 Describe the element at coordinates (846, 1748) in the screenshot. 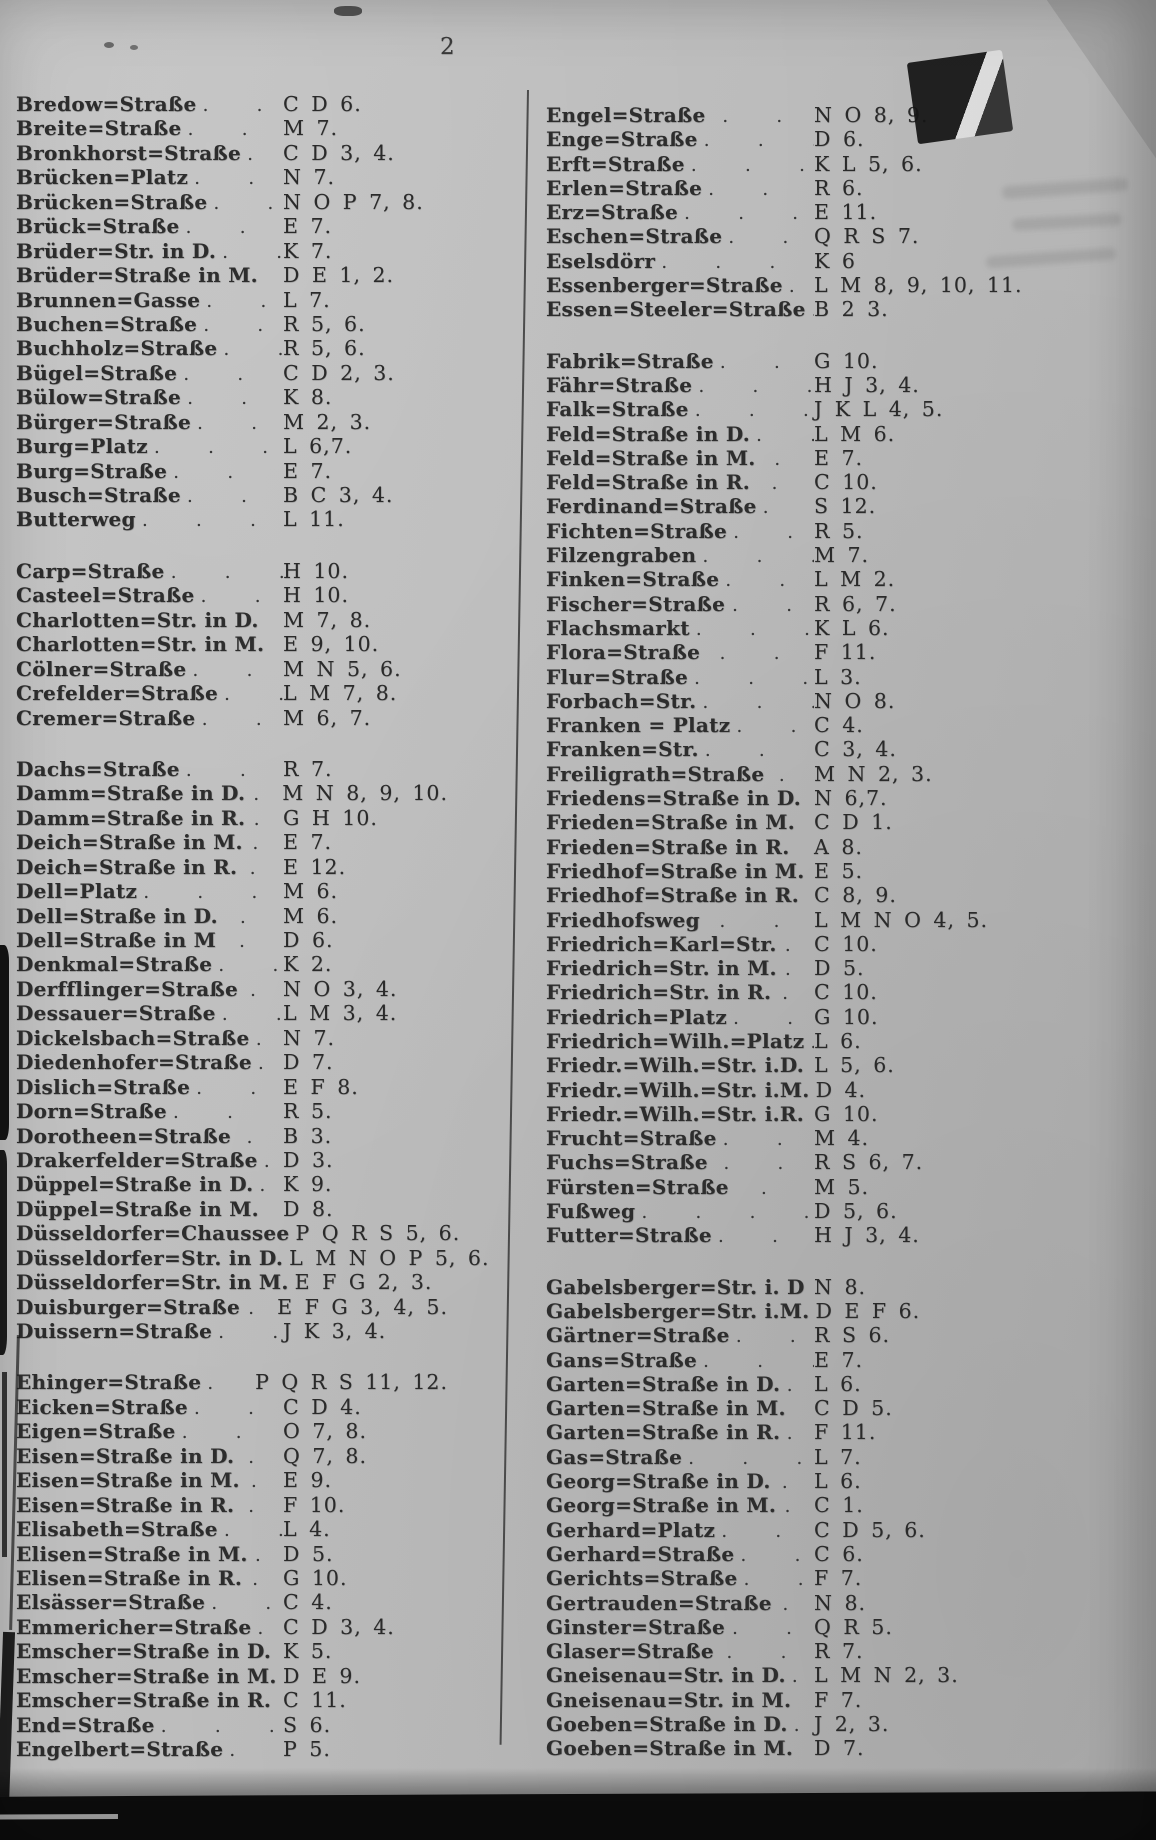

I see `street-row: Goeben=Straße in M. D 7.` at that location.